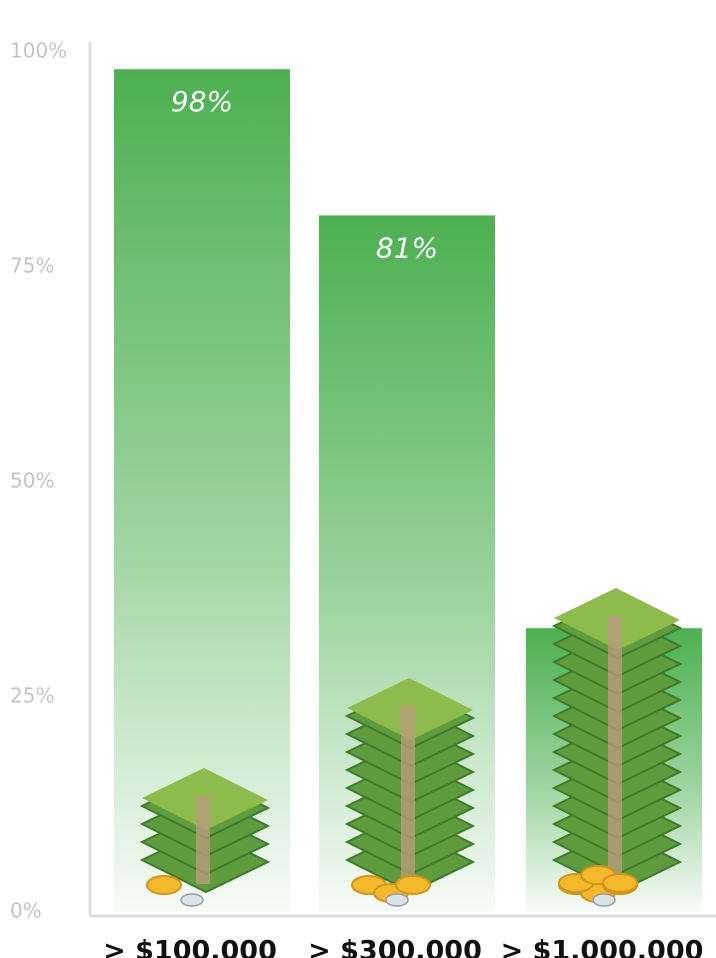  I want to click on x-tick-label: > $1,000,000, so click(602, 947).